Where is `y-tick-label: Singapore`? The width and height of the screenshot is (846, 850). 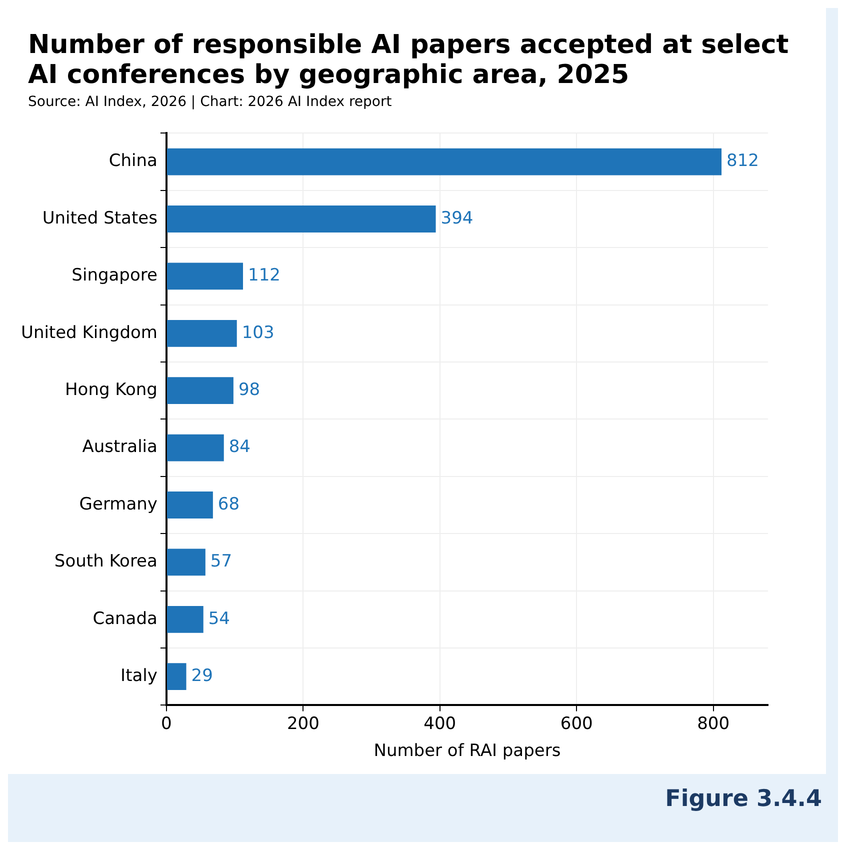
y-tick-label: Singapore is located at coordinates (115, 276).